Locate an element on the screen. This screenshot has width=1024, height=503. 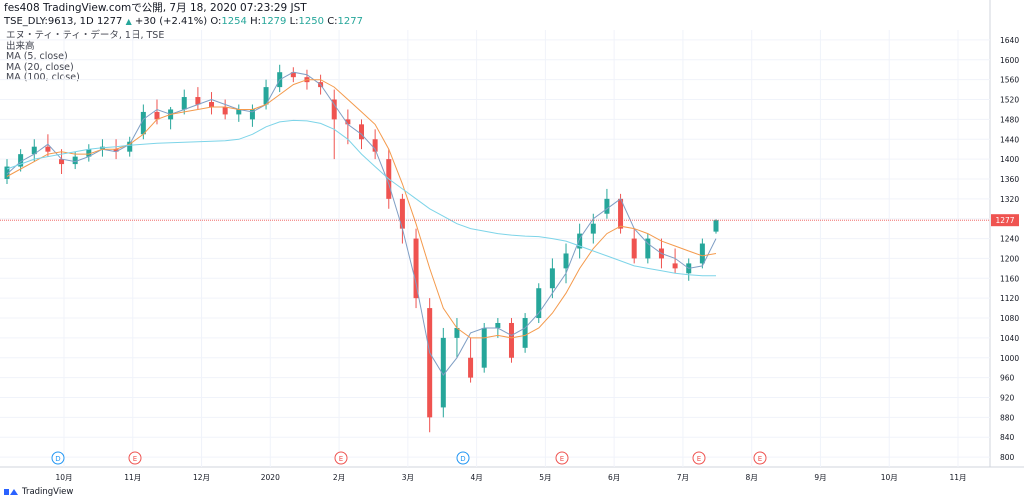
legend-ma5: MA (5, close) is located at coordinates (37, 56).